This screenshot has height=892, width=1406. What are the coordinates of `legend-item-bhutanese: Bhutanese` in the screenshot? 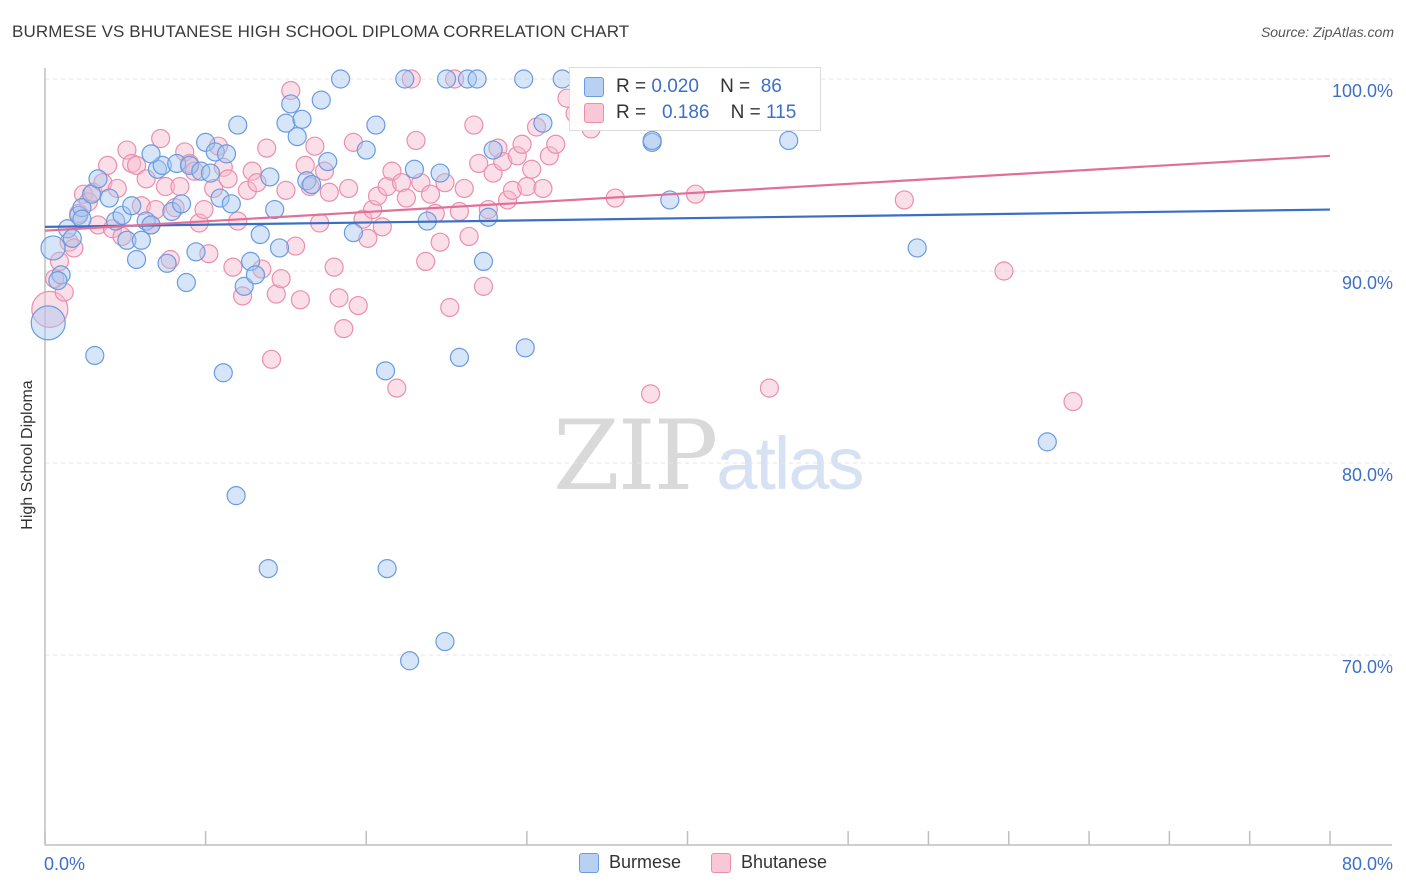 It's located at (769, 862).